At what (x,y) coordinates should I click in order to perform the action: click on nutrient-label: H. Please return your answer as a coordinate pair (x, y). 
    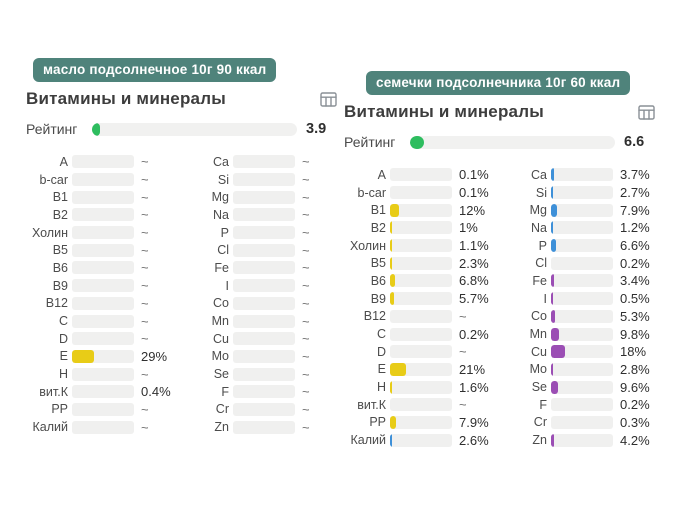
    Looking at the image, I should click on (63, 374).